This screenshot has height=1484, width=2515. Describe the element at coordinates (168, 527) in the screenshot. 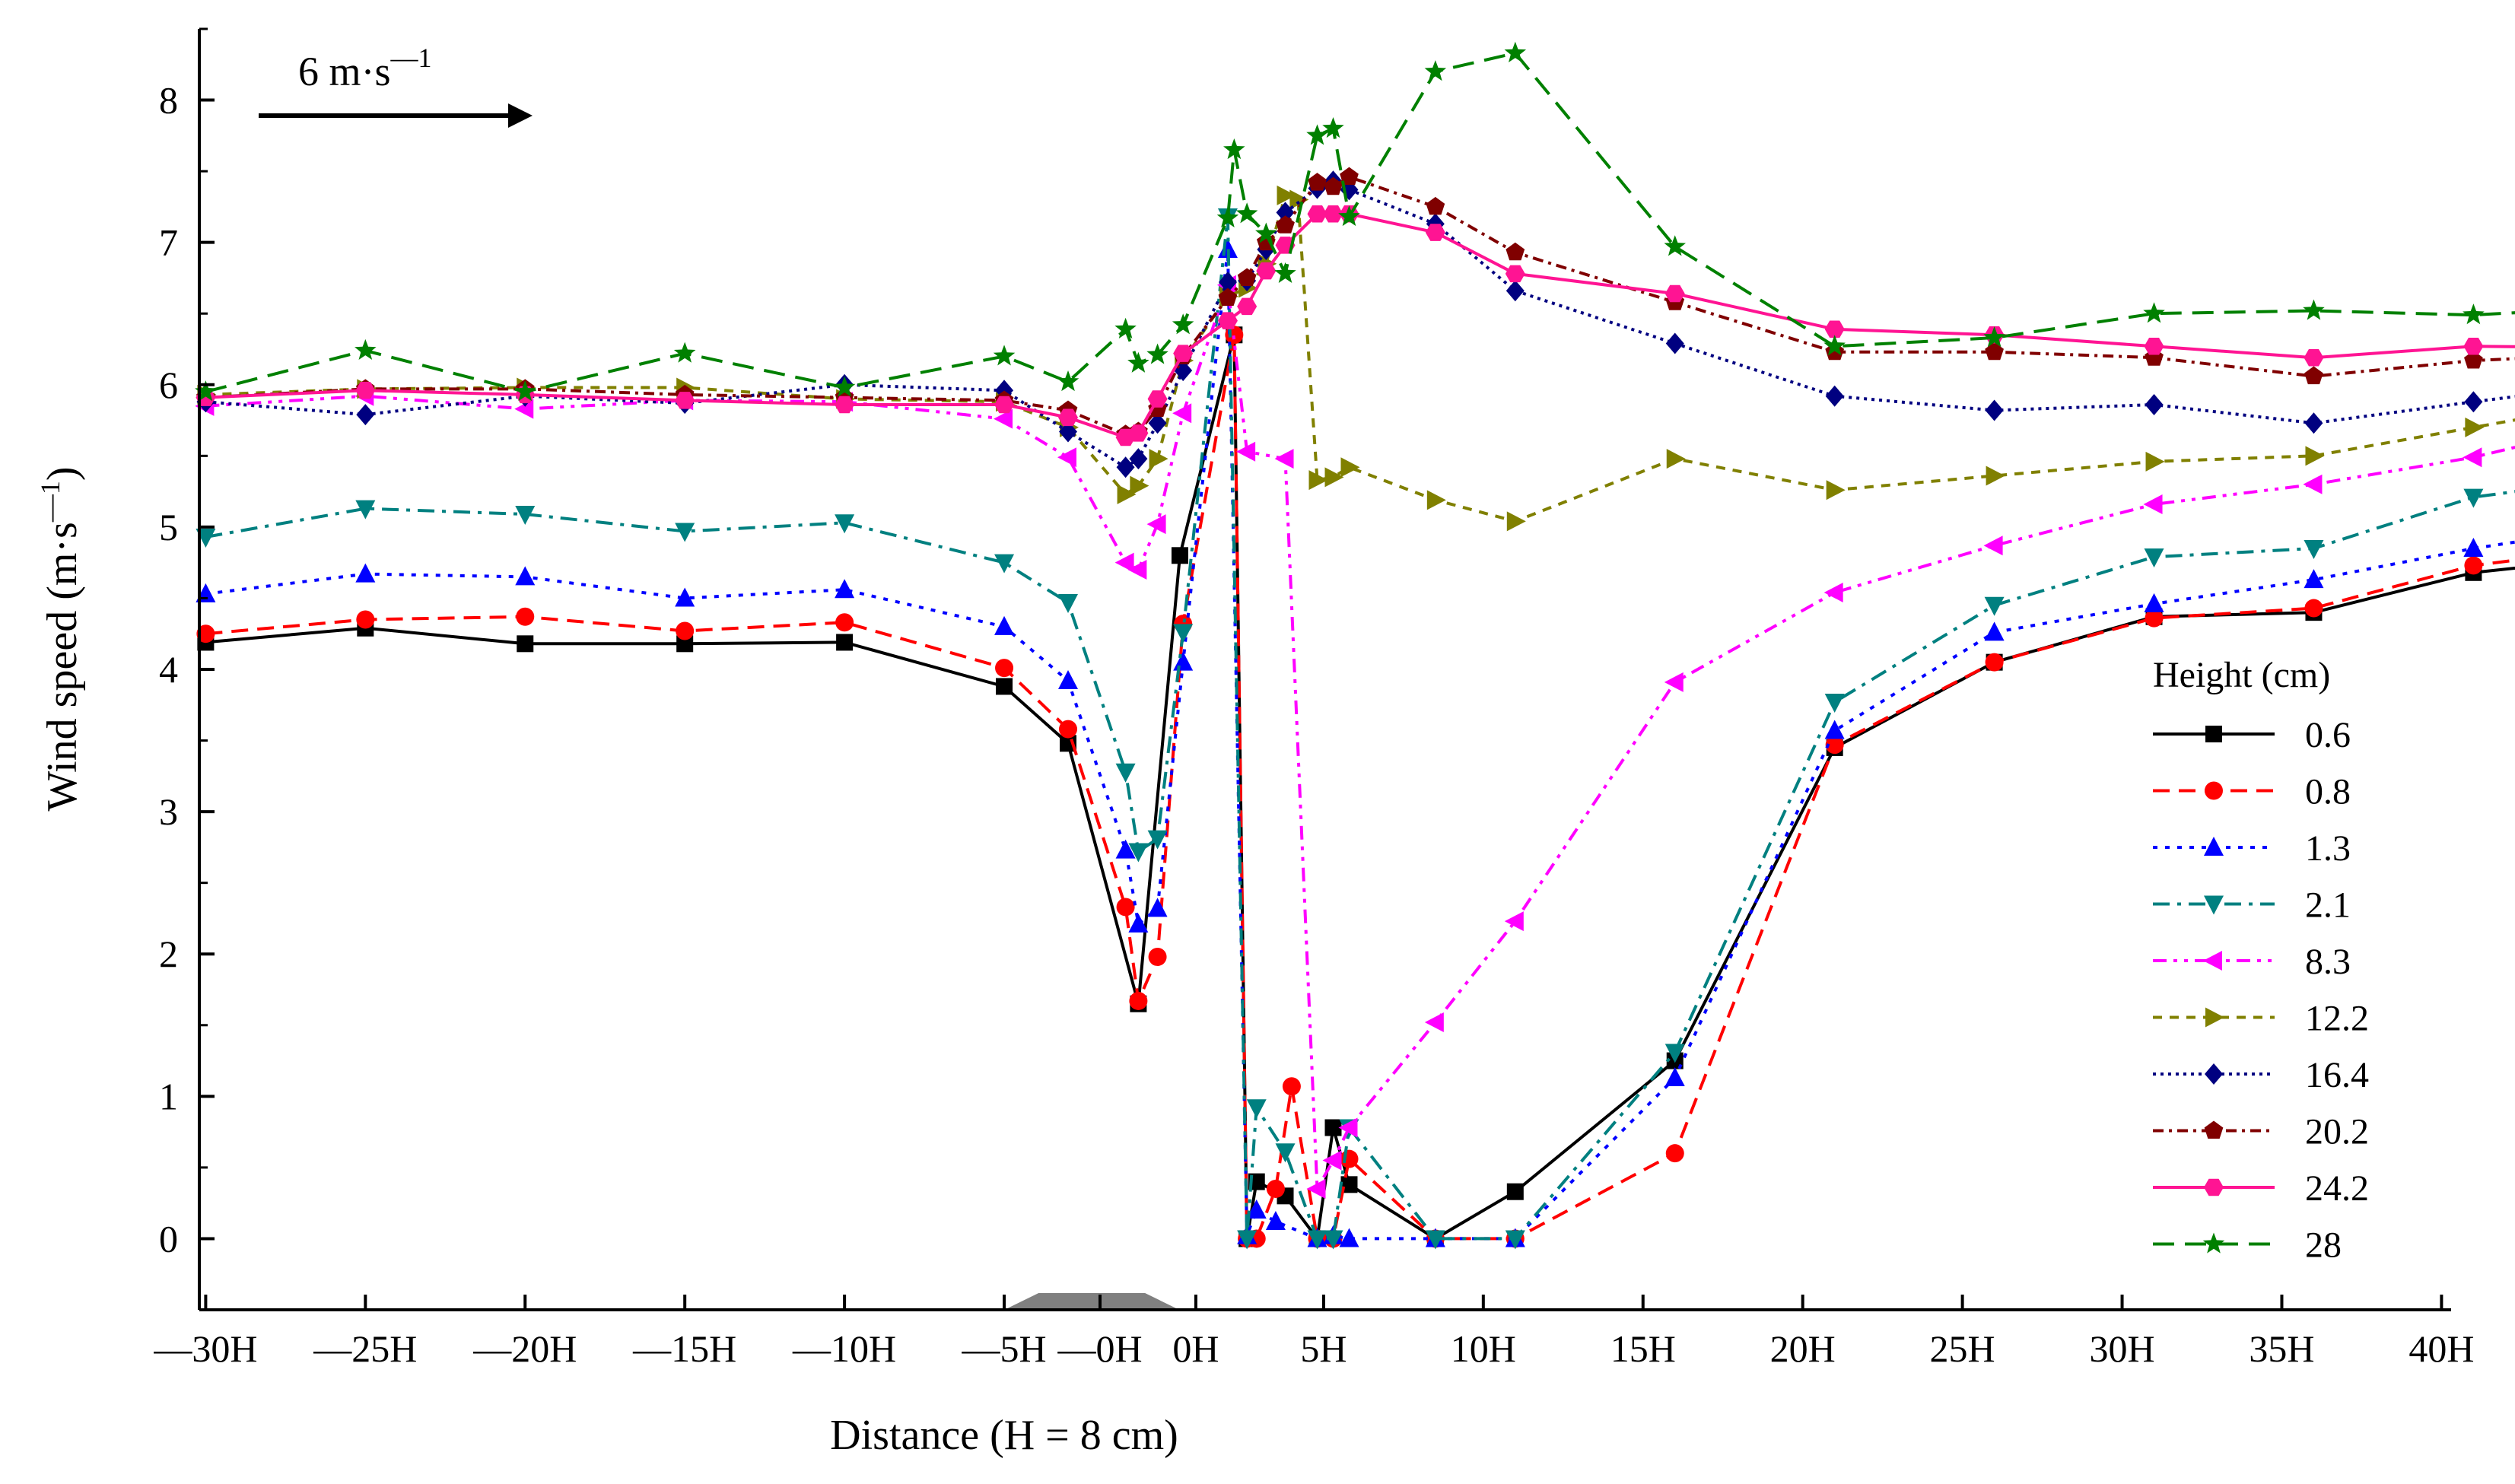

I see `y-tick-label: 5` at that location.